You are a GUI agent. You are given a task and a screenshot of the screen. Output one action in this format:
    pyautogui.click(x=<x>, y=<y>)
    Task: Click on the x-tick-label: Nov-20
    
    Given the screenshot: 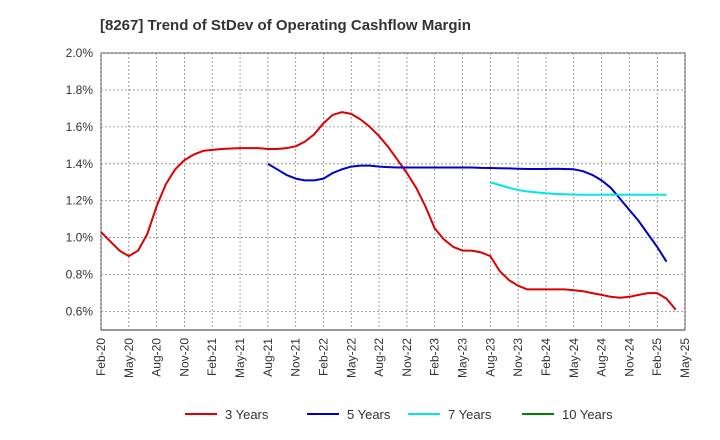 What is the action you would take?
    pyautogui.click(x=184, y=357)
    